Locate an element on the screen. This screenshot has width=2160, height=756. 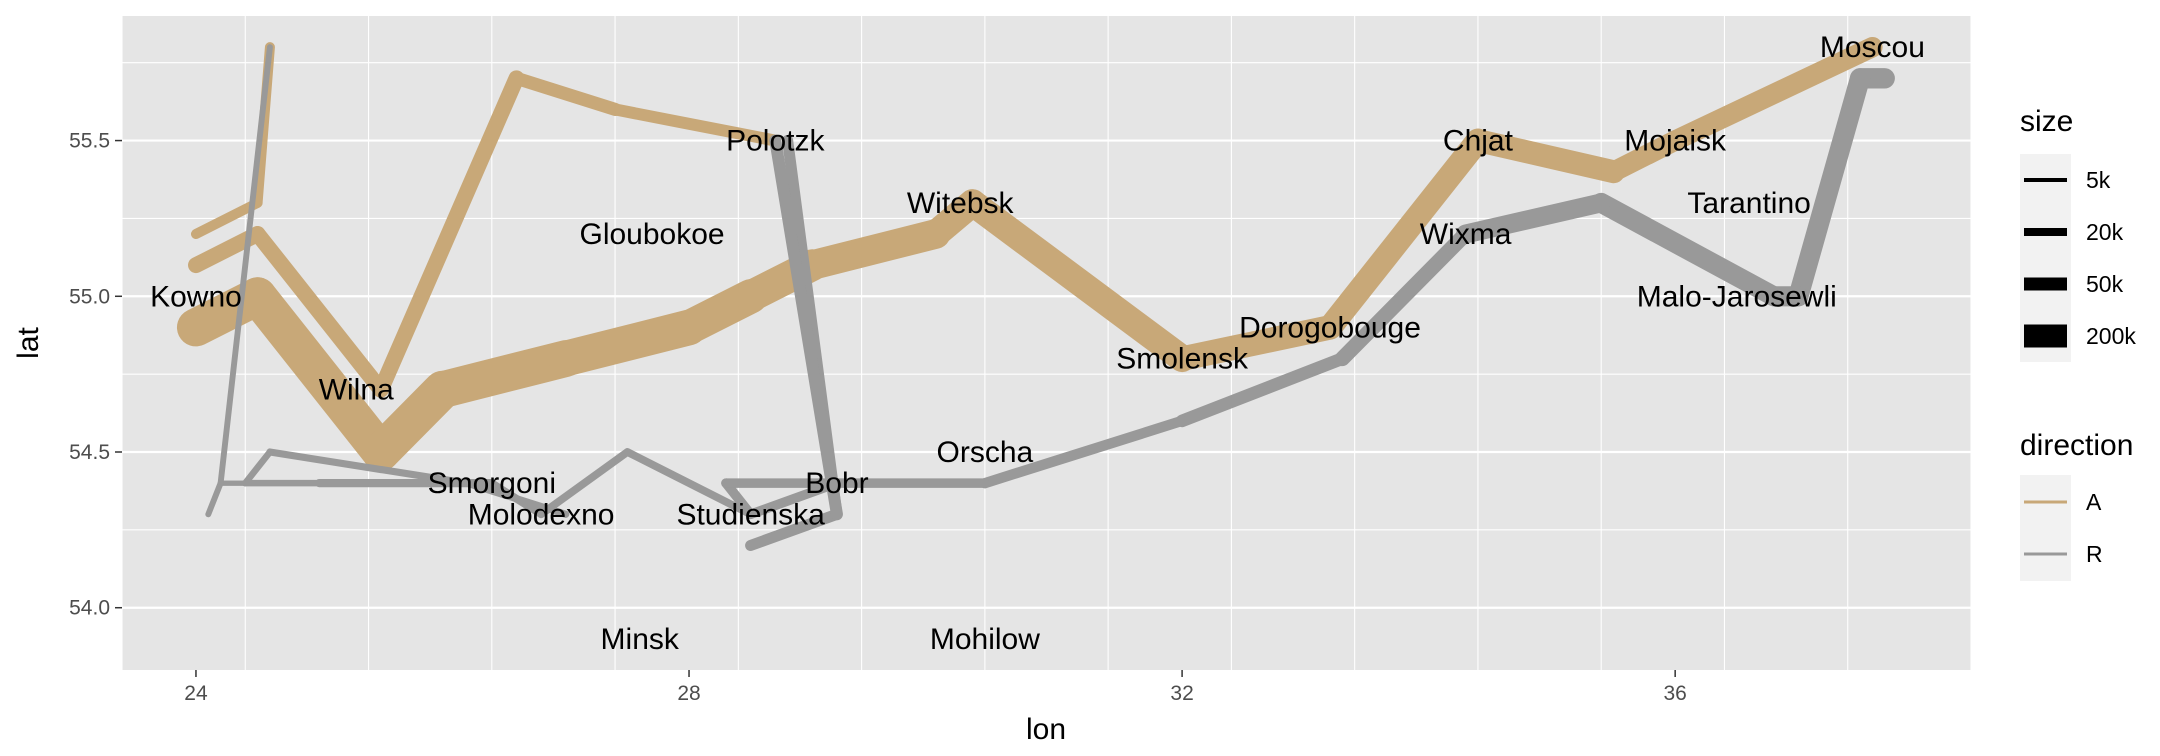
x-tick-label: 28 is located at coordinates (688, 693).